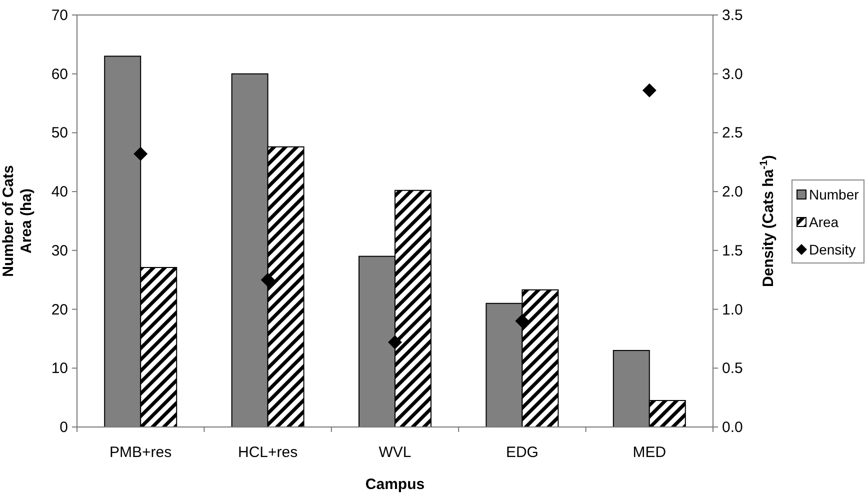  What do you see at coordinates (832, 250) in the screenshot?
I see `legend-label: Density` at bounding box center [832, 250].